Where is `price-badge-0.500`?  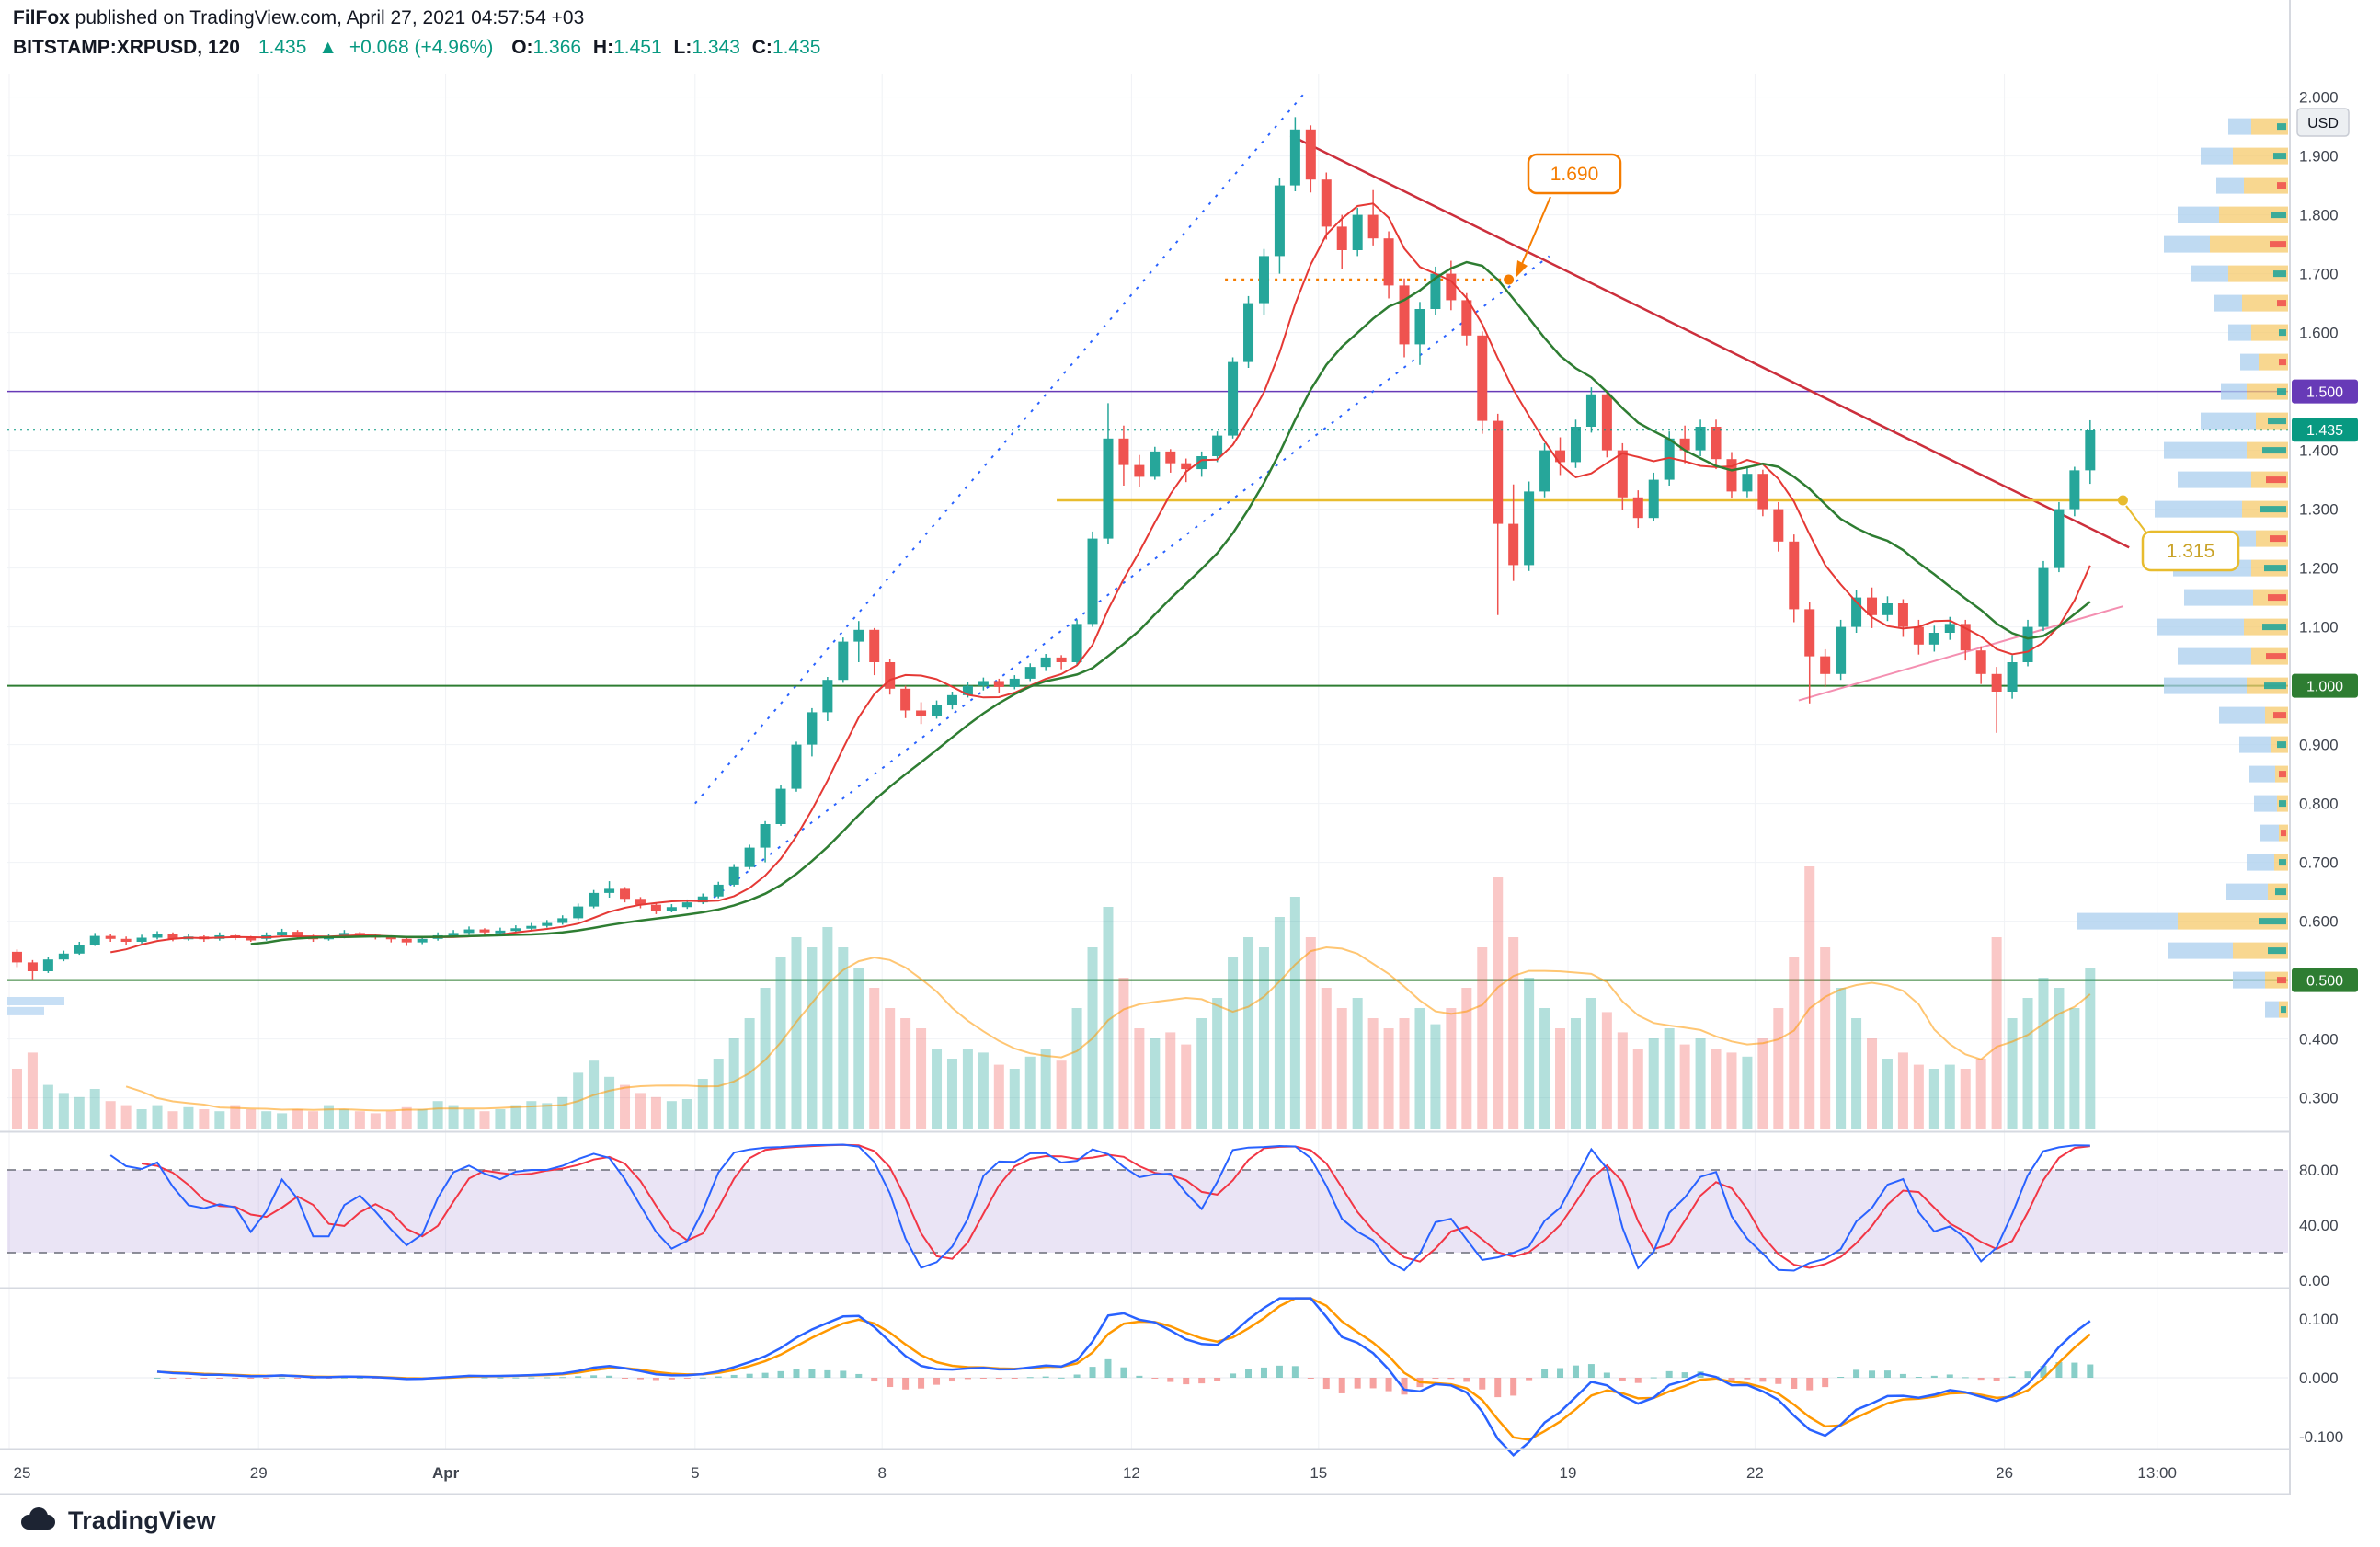 price-badge-0.500 is located at coordinates (2325, 980).